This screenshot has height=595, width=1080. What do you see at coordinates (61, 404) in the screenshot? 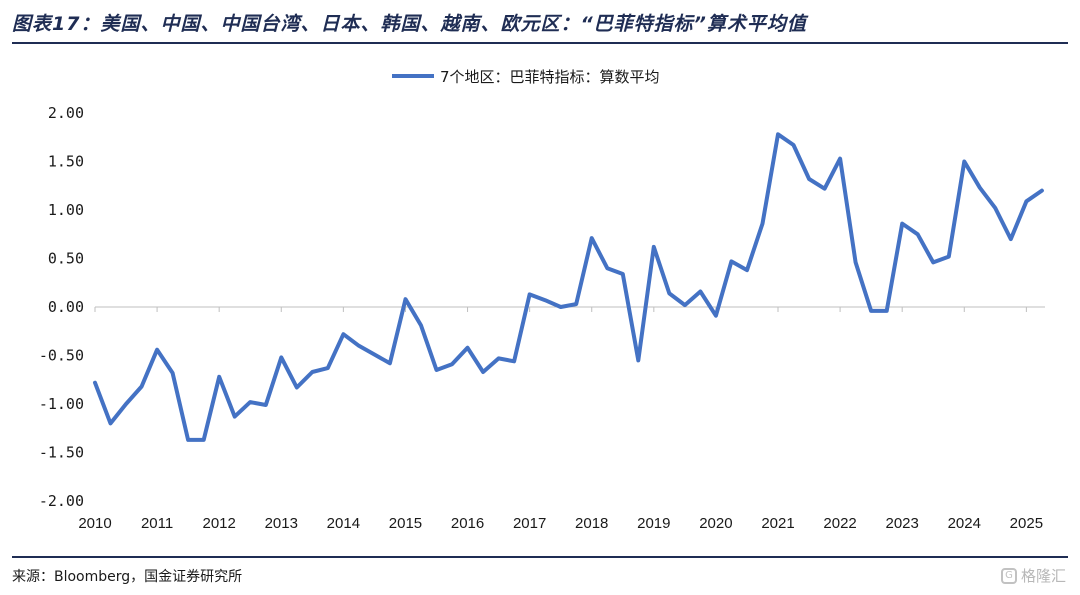
I see `y-tick-label: -1.00` at bounding box center [61, 404].